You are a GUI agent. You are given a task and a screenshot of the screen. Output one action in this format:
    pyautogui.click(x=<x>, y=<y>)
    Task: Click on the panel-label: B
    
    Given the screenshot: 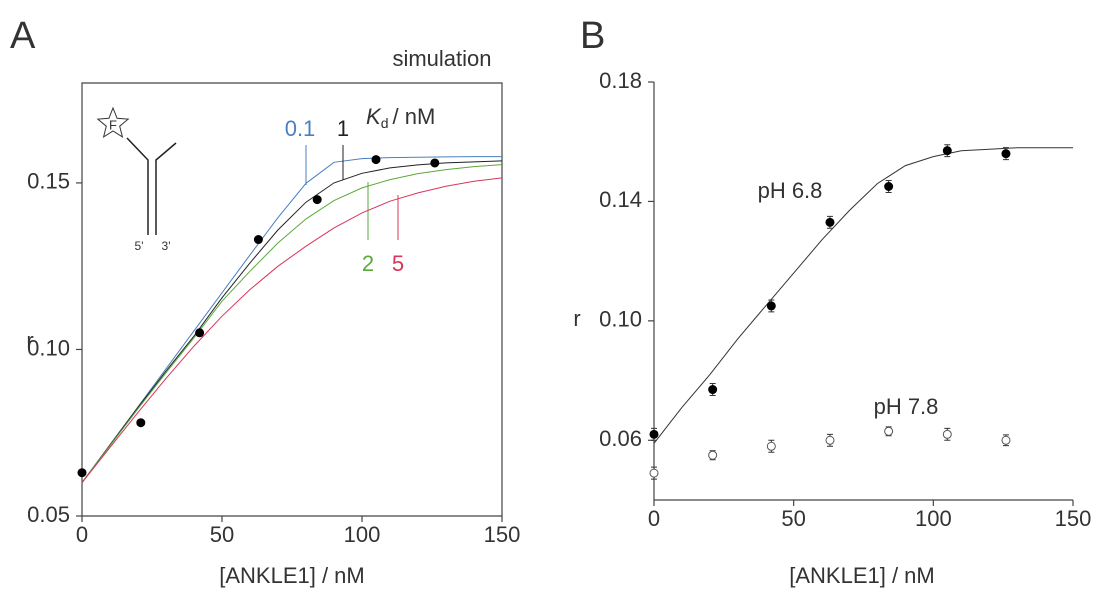 What is the action you would take?
    pyautogui.click(x=592, y=36)
    